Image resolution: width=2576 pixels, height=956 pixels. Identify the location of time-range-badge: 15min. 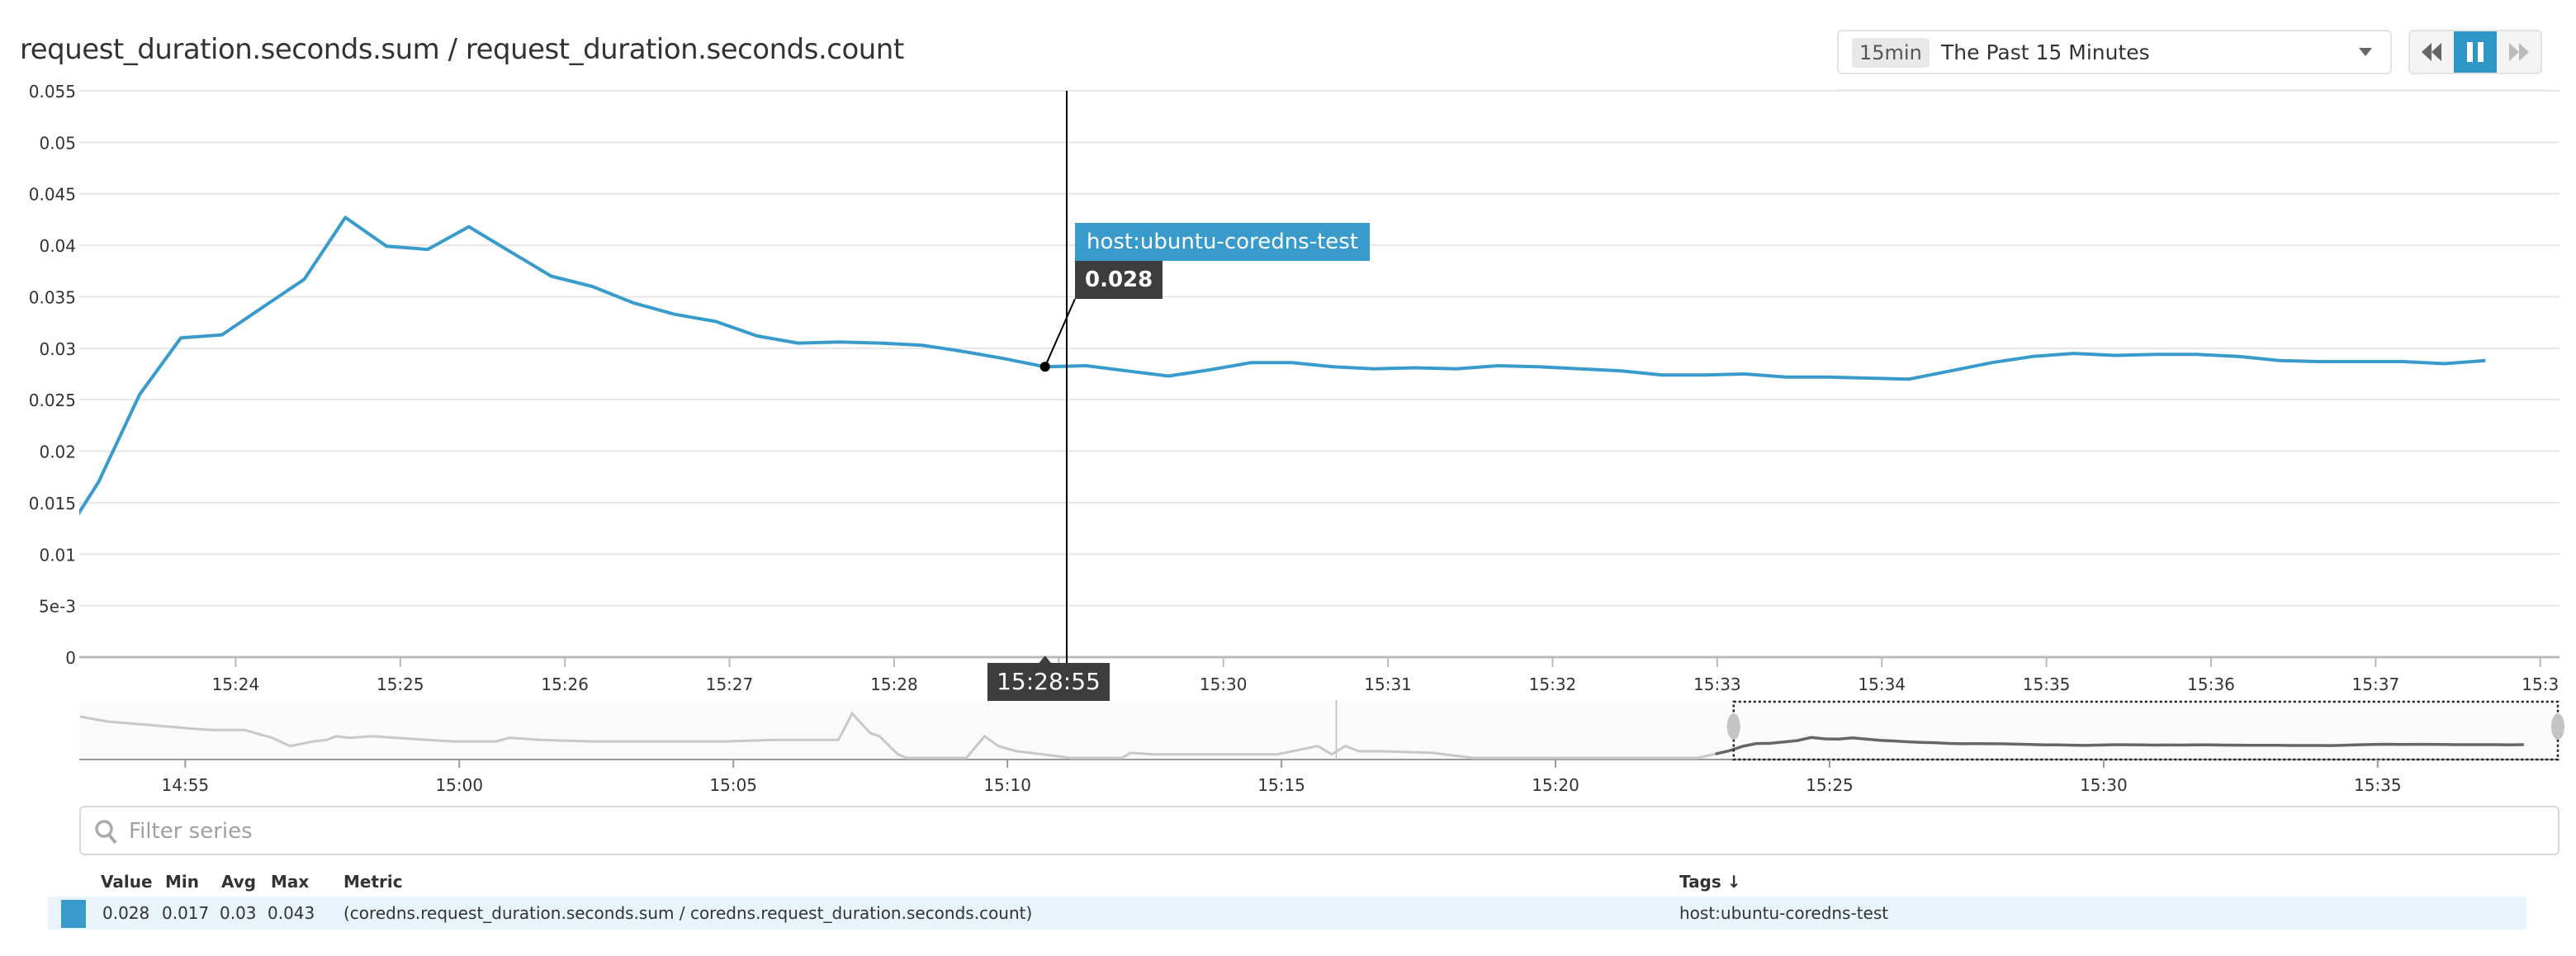
(1891, 53).